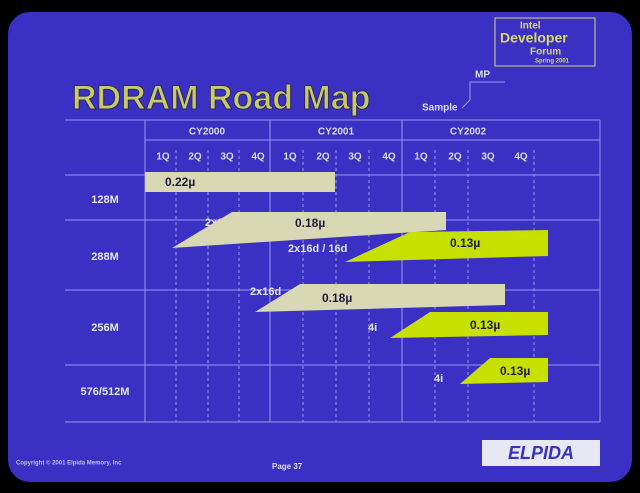 The width and height of the screenshot is (640, 493). Describe the element at coordinates (482, 75) in the screenshot. I see `legend-mp: MP` at that location.